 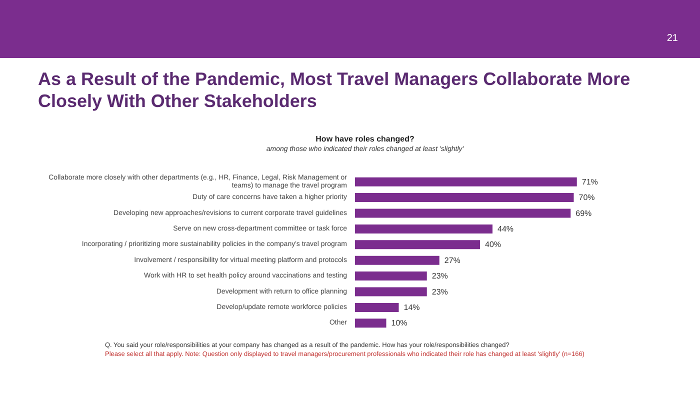 What do you see at coordinates (506, 229) in the screenshot?
I see `data-label: 44%` at bounding box center [506, 229].